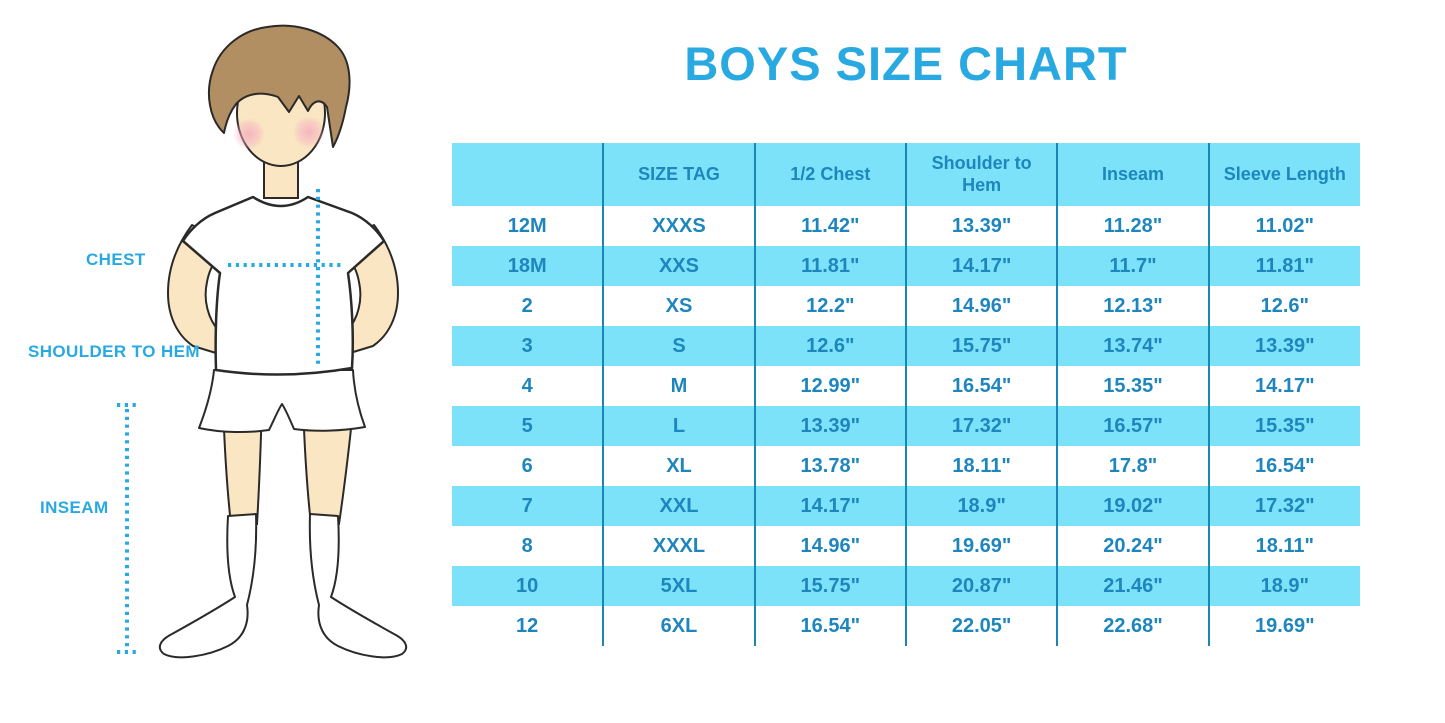  What do you see at coordinates (678, 426) in the screenshot?
I see `cell-size-tag: L` at bounding box center [678, 426].